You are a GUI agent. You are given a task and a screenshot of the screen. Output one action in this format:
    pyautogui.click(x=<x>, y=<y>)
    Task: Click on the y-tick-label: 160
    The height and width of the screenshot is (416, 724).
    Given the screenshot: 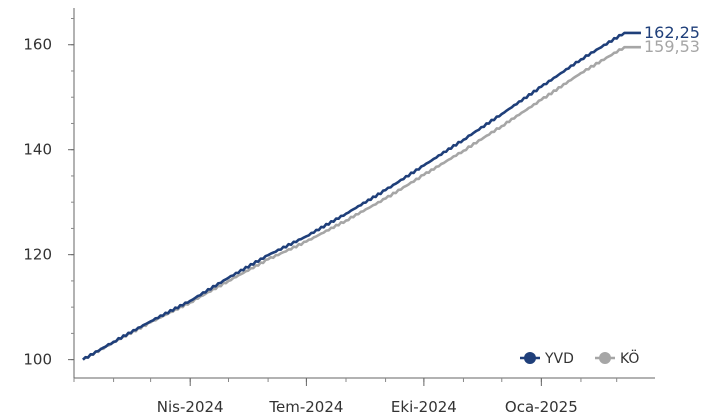 What is the action you would take?
    pyautogui.click(x=37, y=45)
    